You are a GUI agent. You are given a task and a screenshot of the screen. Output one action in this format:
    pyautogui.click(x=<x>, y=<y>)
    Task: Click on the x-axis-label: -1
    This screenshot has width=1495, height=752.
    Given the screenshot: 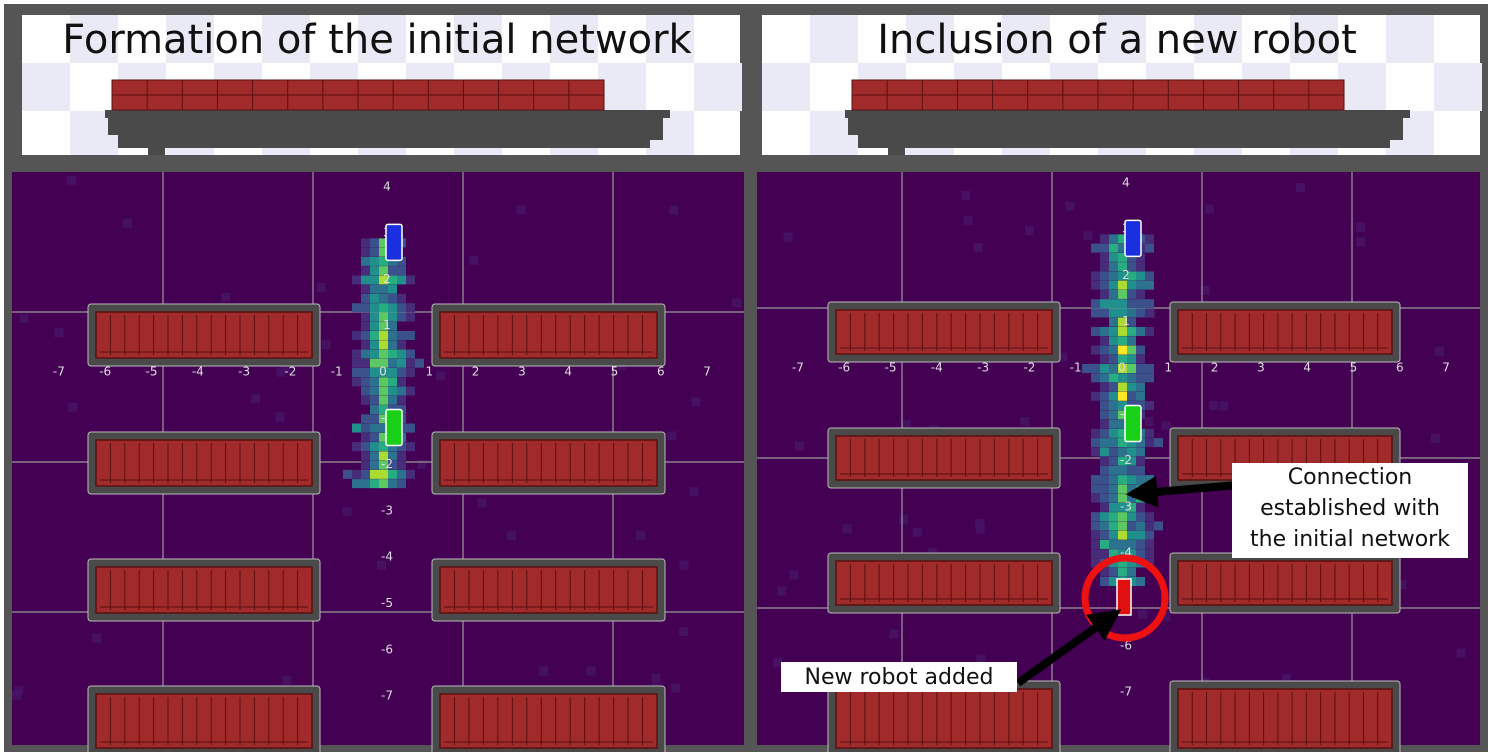 What is the action you would take?
    pyautogui.click(x=1076, y=368)
    